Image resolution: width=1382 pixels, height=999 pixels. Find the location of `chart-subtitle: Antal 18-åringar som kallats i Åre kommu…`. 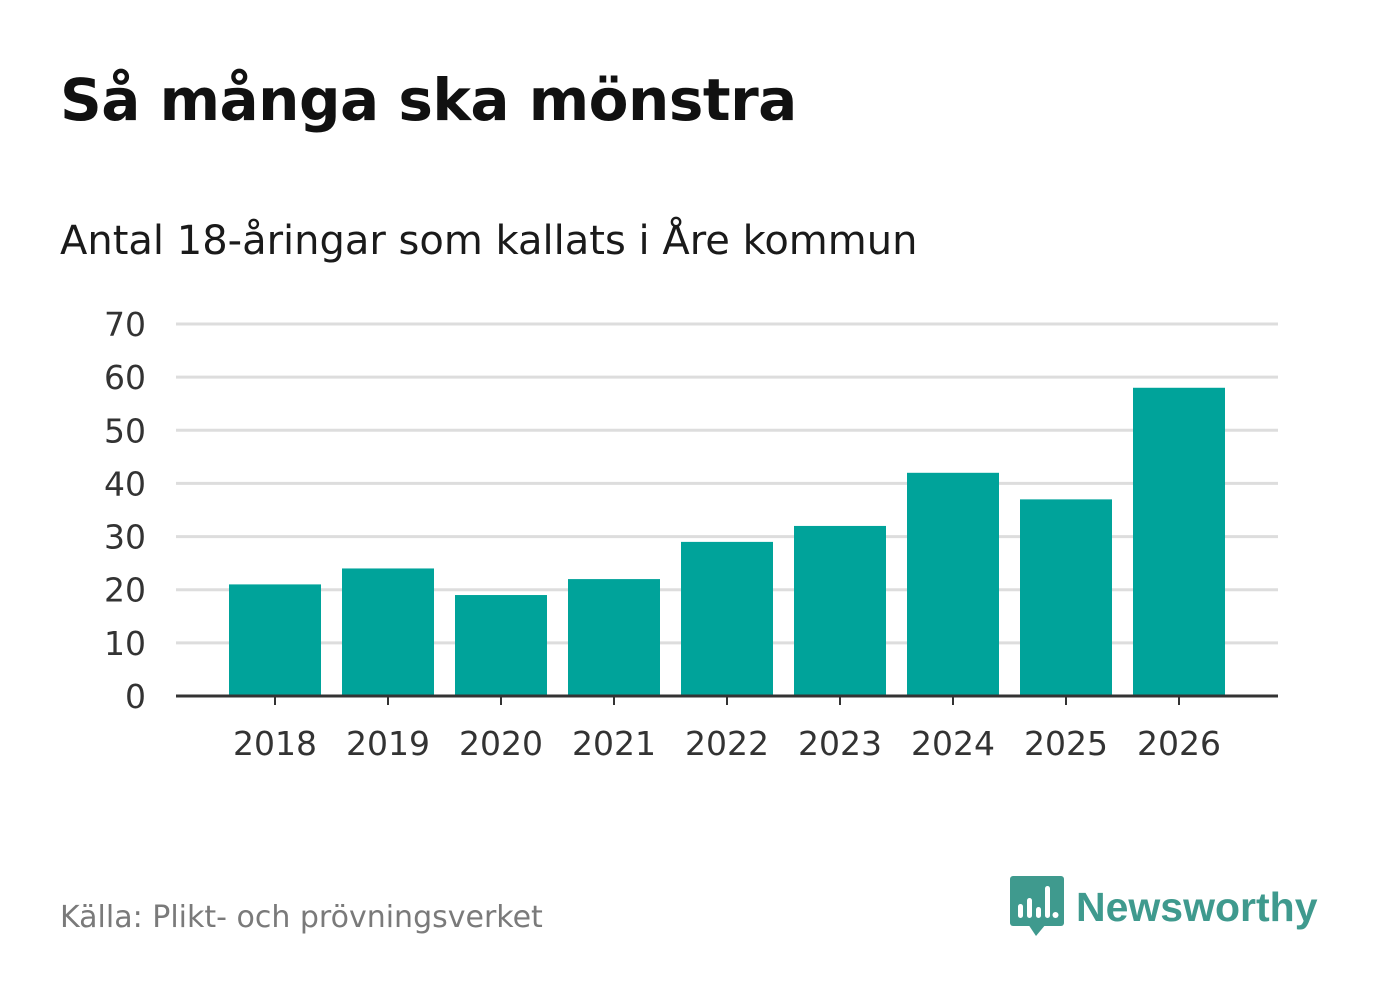

chart-subtitle: Antal 18-åringar som kallats i Åre kommu… is located at coordinates (489, 241).